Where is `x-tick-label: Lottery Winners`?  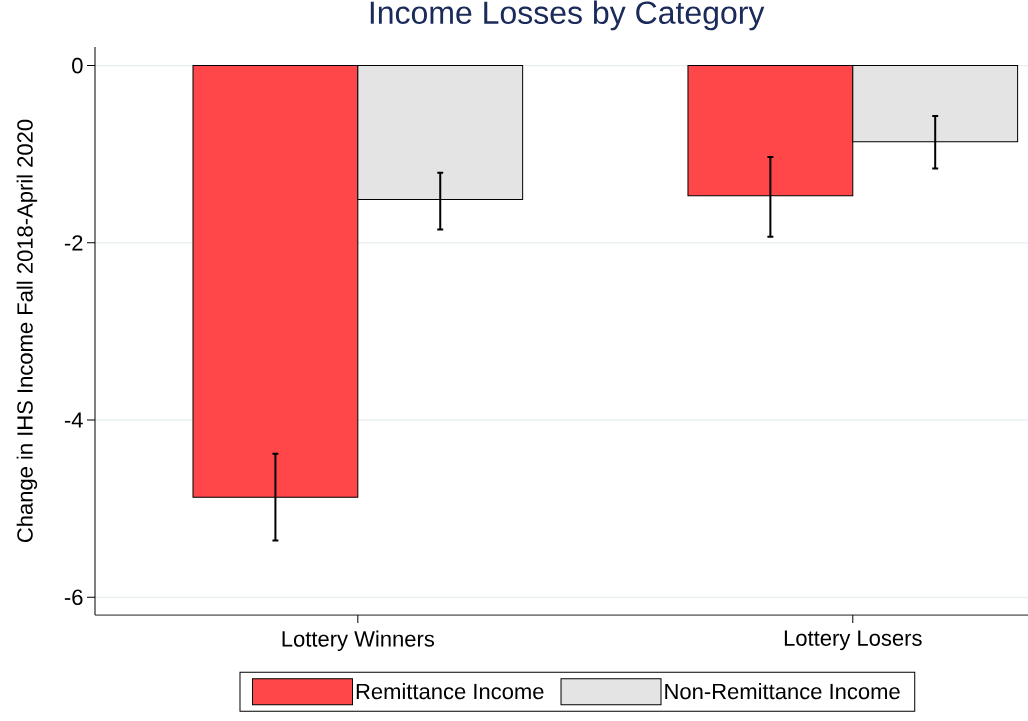 x-tick-label: Lottery Winners is located at coordinates (358, 641).